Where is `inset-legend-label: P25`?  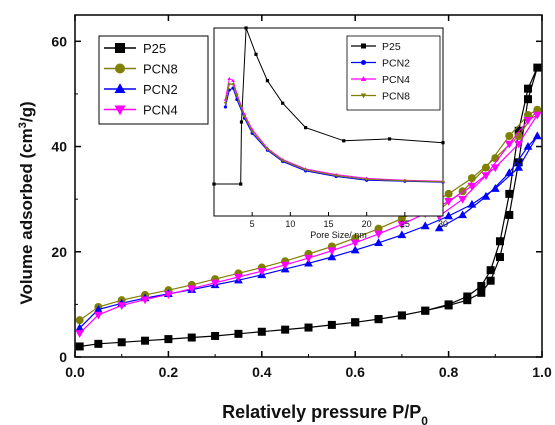 inset-legend-label: P25 is located at coordinates (391, 47).